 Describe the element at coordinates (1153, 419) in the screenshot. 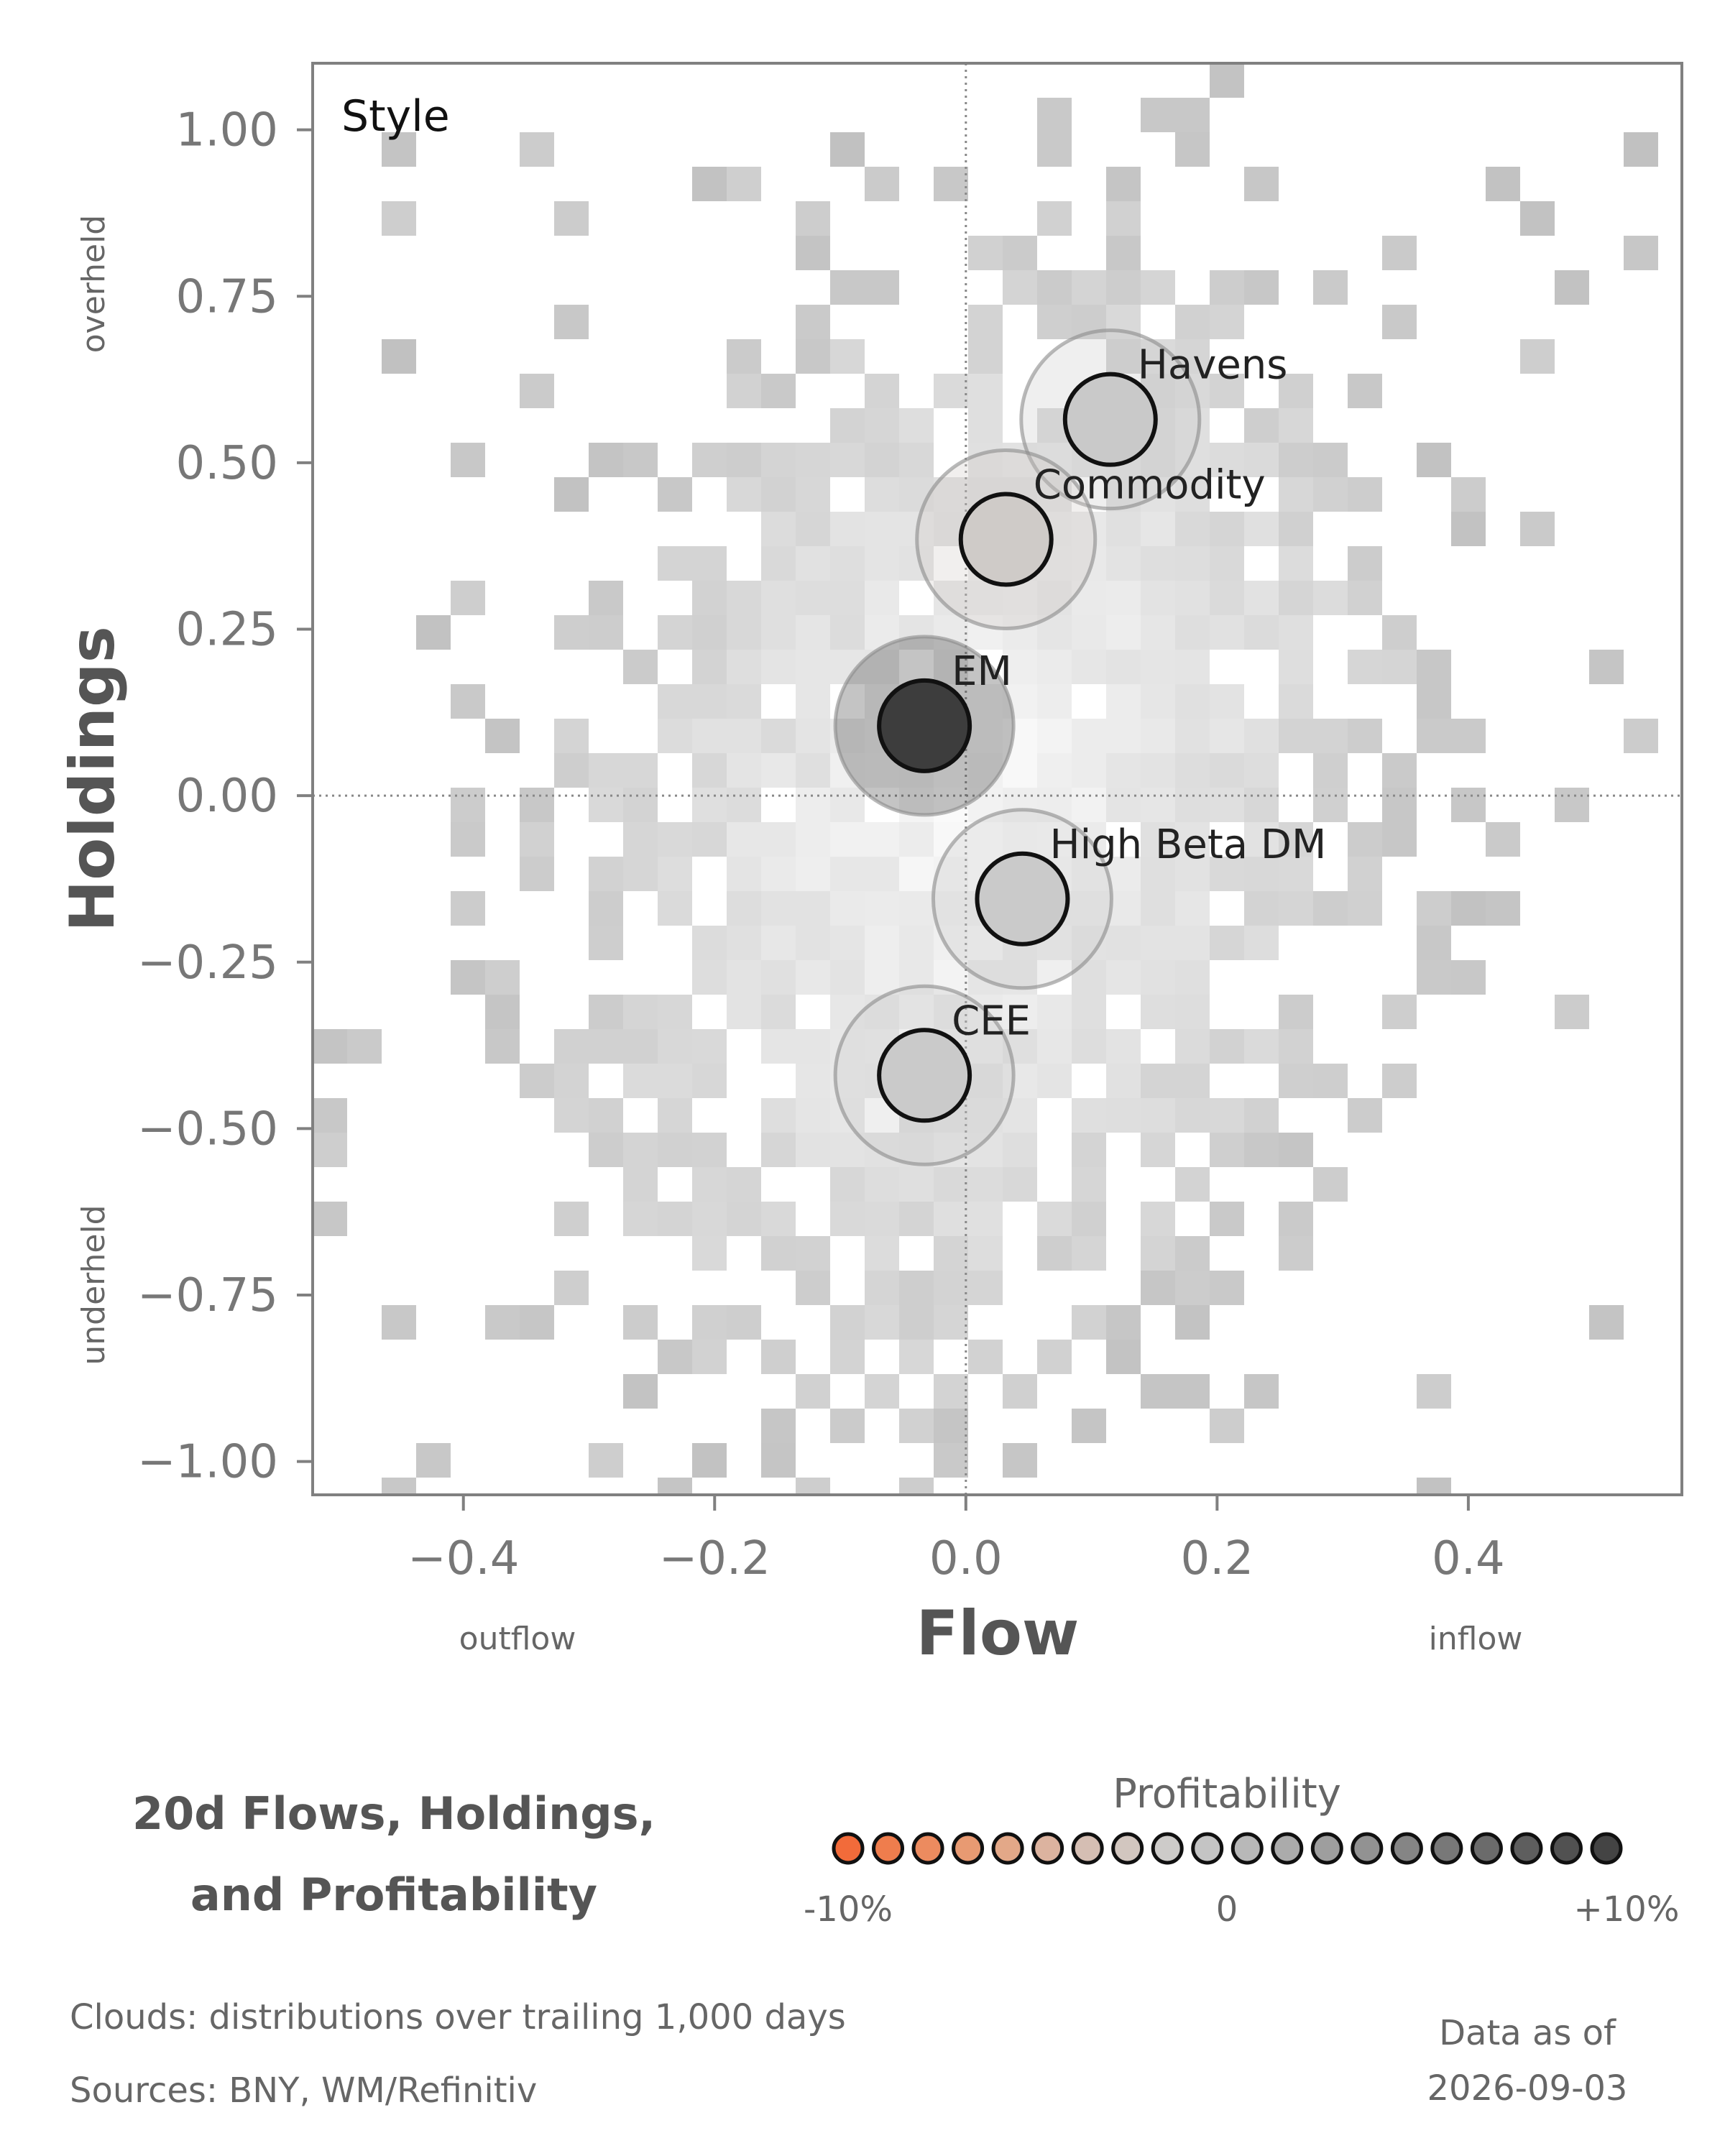

I see `point-havens: Havens` at that location.